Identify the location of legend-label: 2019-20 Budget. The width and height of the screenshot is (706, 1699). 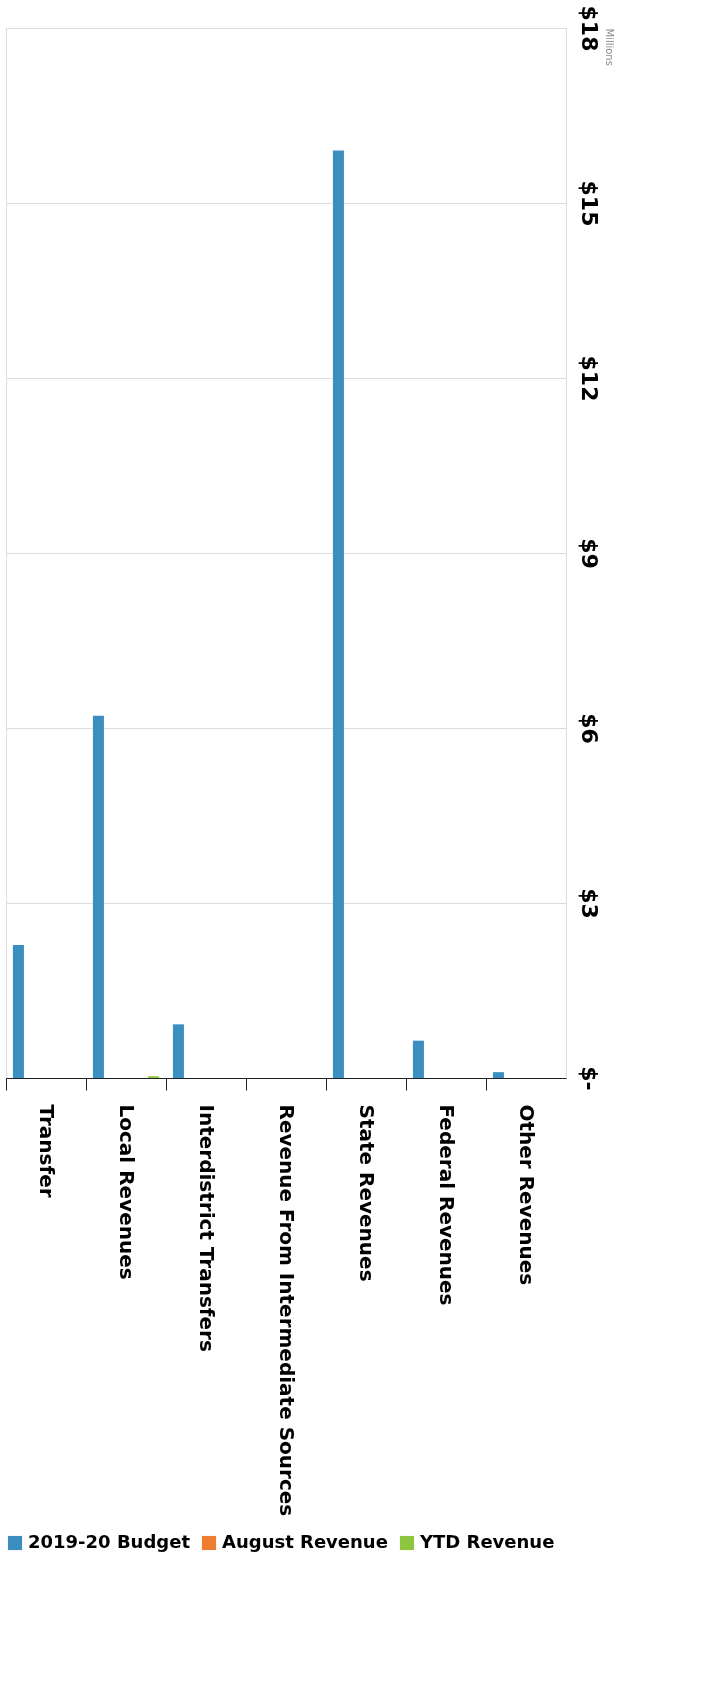
(109, 1541).